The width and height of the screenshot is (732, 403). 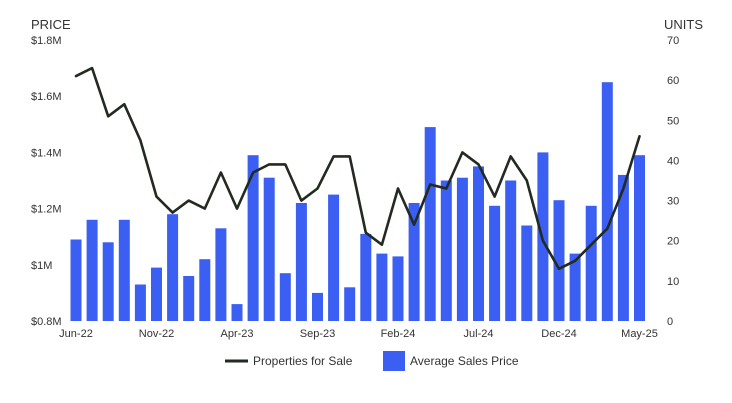 I want to click on right-tick-label: 40, so click(x=673, y=161).